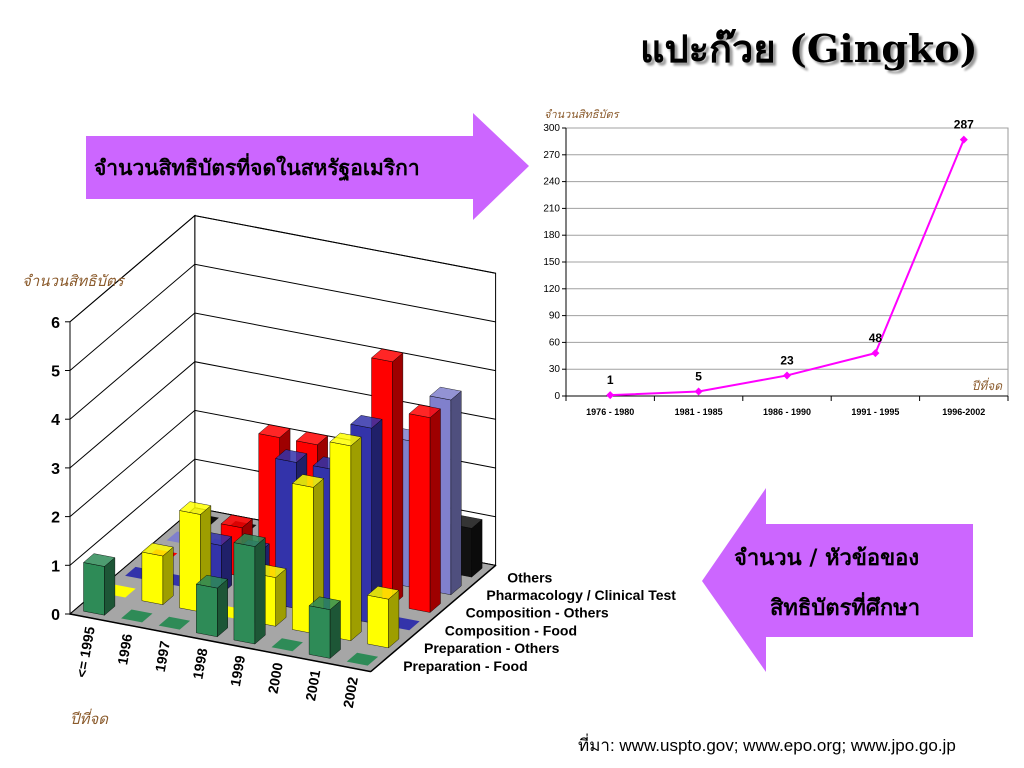 The height and width of the screenshot is (768, 1024). Describe the element at coordinates (257, 168) in the screenshot. I see `arrow-right-label: จำนวนสิทธิบัตรที่จดในสหรัฐอเมริกา` at that location.